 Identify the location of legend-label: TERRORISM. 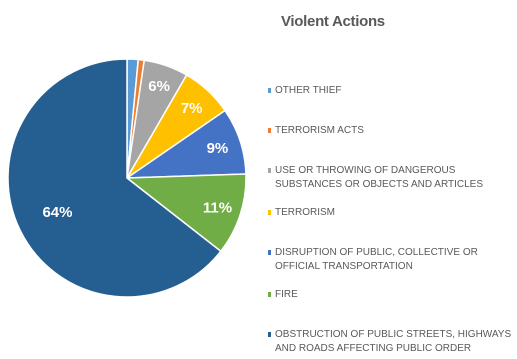
(305, 212).